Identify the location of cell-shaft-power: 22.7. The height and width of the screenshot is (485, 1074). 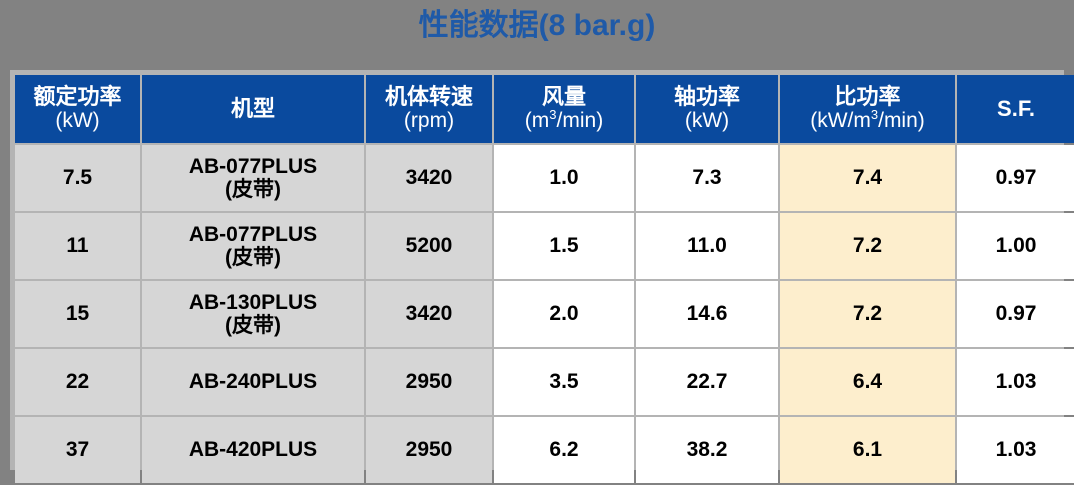
(707, 382).